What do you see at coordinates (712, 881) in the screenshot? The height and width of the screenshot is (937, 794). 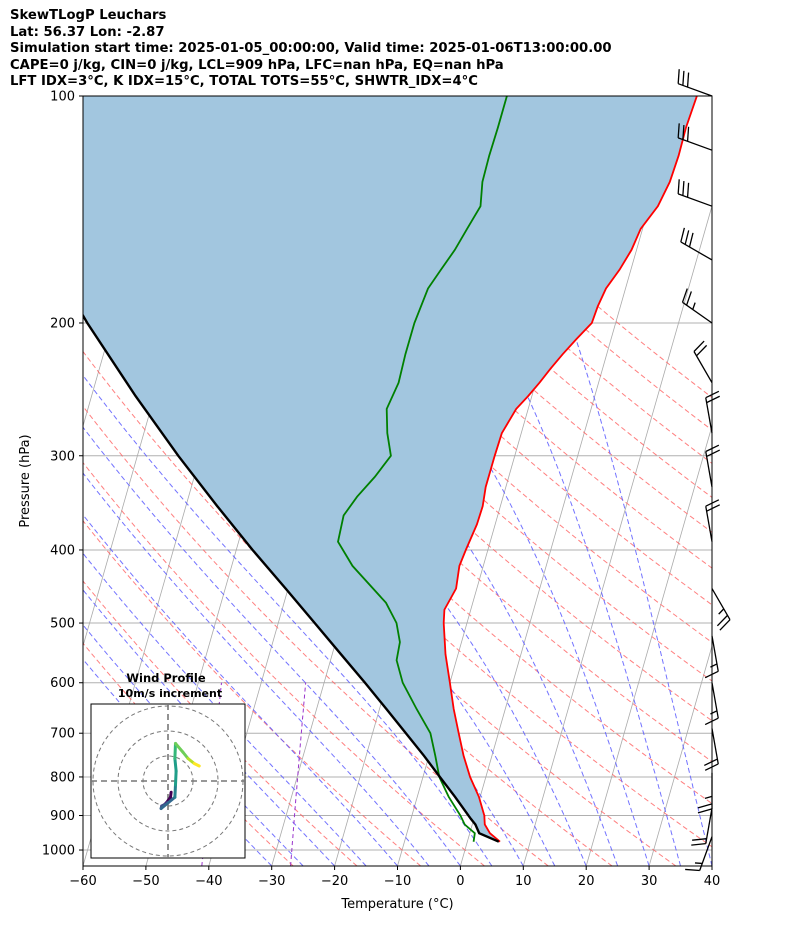 I see `x-tick-label: 40` at bounding box center [712, 881].